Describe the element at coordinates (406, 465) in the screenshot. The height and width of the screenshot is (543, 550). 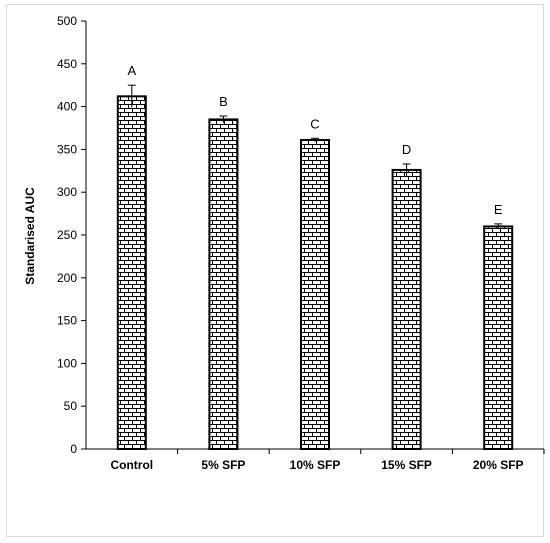
I see `x-tick-label: 15% SFP` at that location.